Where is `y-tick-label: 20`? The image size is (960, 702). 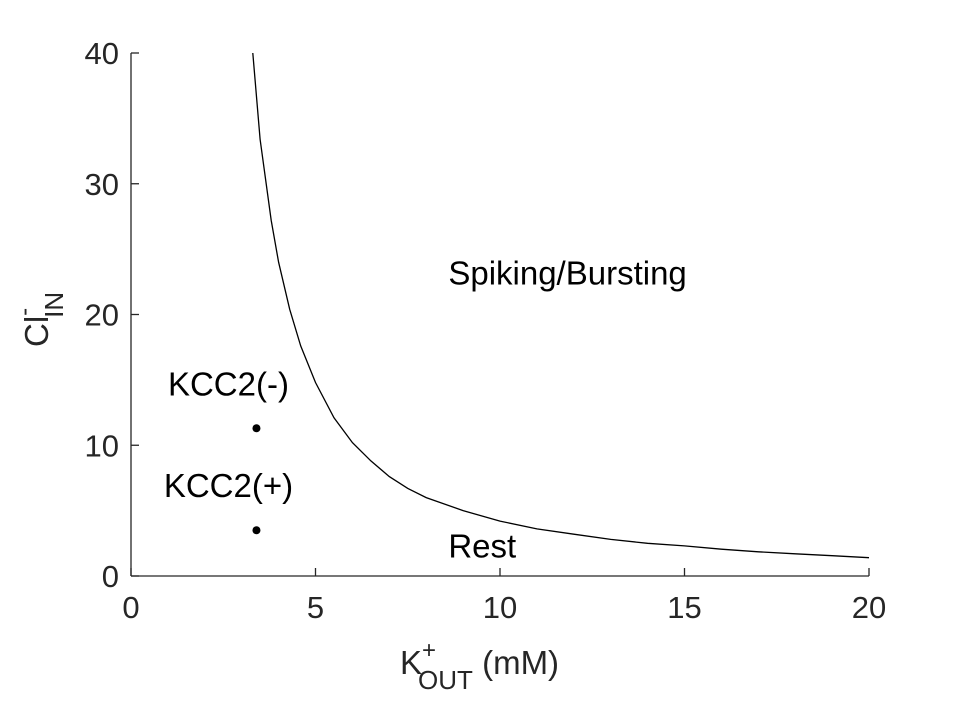
y-tick-label: 20 is located at coordinates (102, 315).